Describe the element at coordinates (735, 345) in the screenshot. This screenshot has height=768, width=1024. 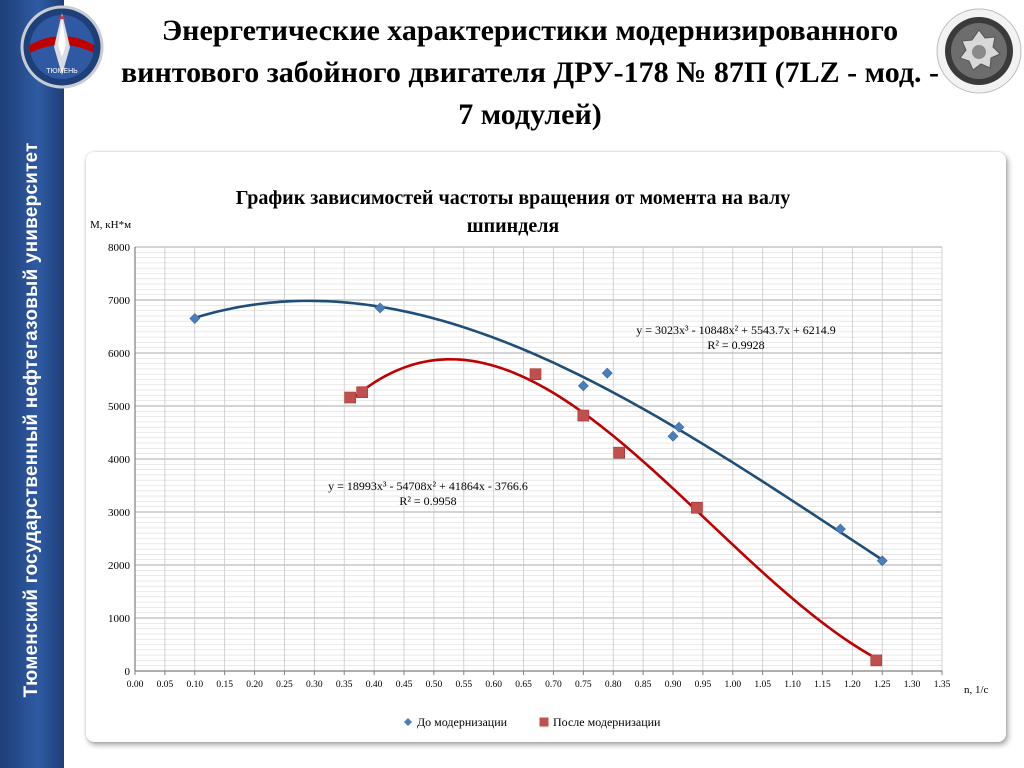
I see `trendline-r2: R² = 0.9928` at that location.